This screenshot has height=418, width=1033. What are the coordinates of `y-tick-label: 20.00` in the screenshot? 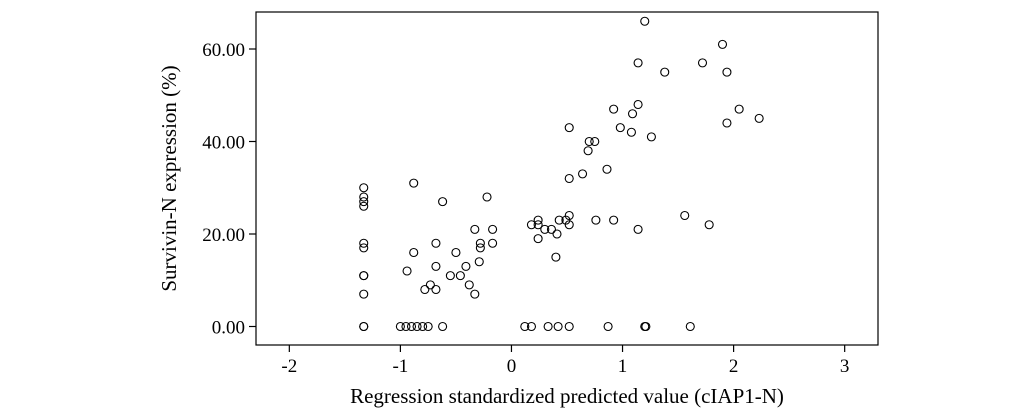 It's located at (223, 235).